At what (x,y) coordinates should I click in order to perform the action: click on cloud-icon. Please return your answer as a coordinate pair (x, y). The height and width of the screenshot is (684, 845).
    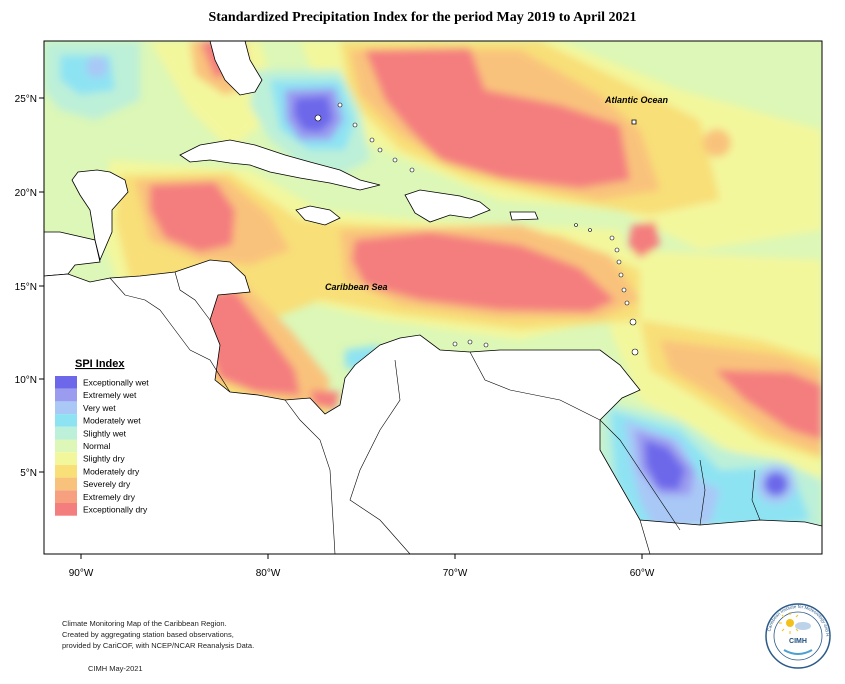
    Looking at the image, I should click on (803, 626).